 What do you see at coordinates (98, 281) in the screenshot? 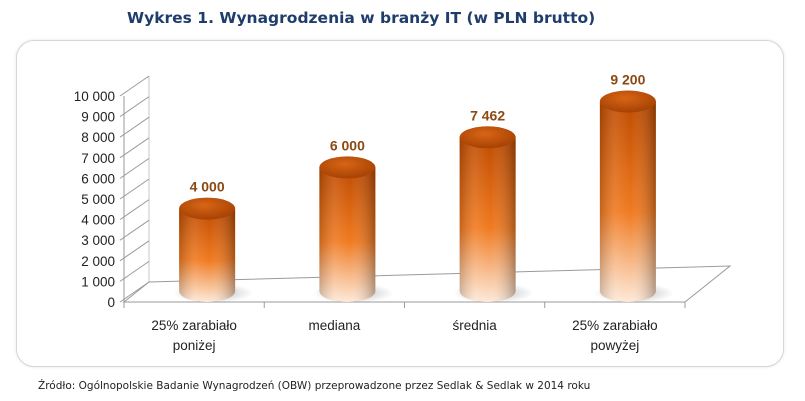
I see `y-tick-label: 1 000` at bounding box center [98, 281].